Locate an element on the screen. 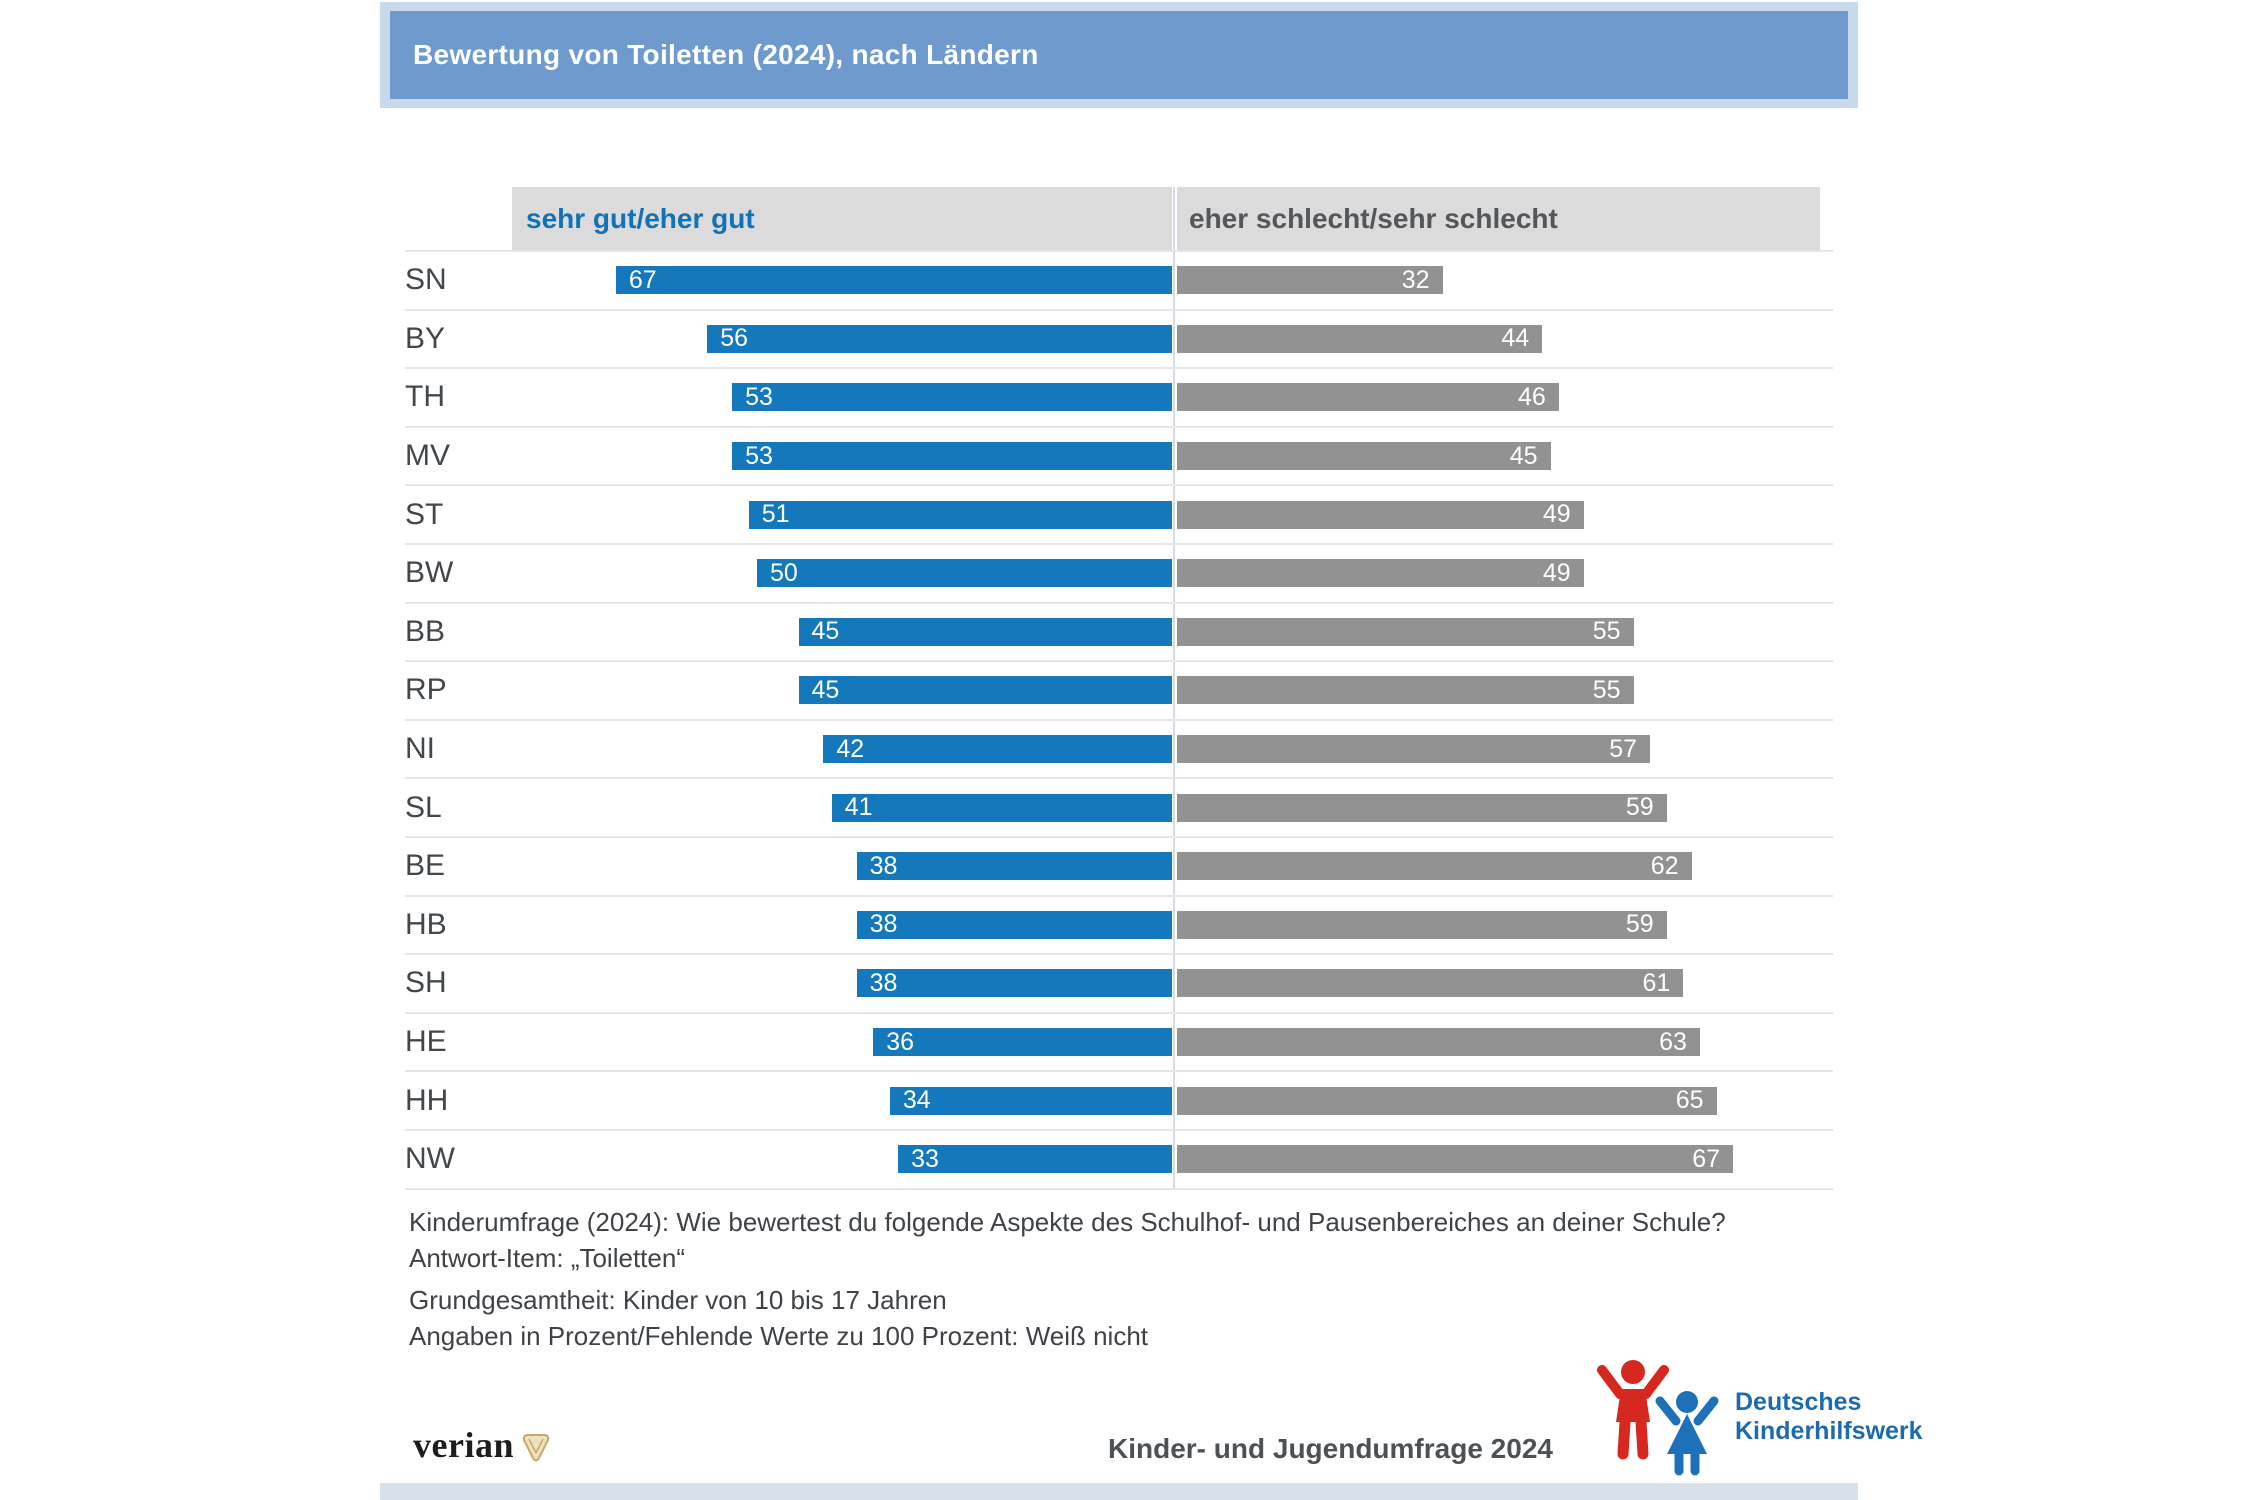 The width and height of the screenshot is (2250, 1500). chart-row: ST 51 49 is located at coordinates (1119, 515).